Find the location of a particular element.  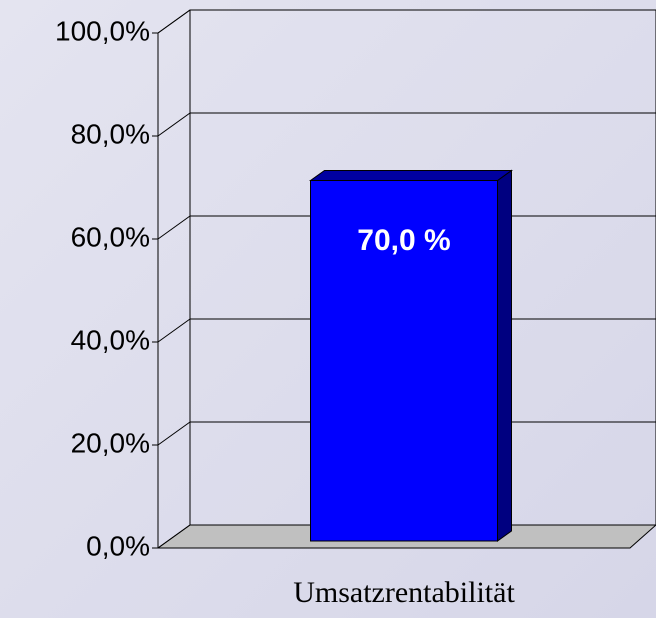

y-tick-label: 20,0% is located at coordinates (110, 442).